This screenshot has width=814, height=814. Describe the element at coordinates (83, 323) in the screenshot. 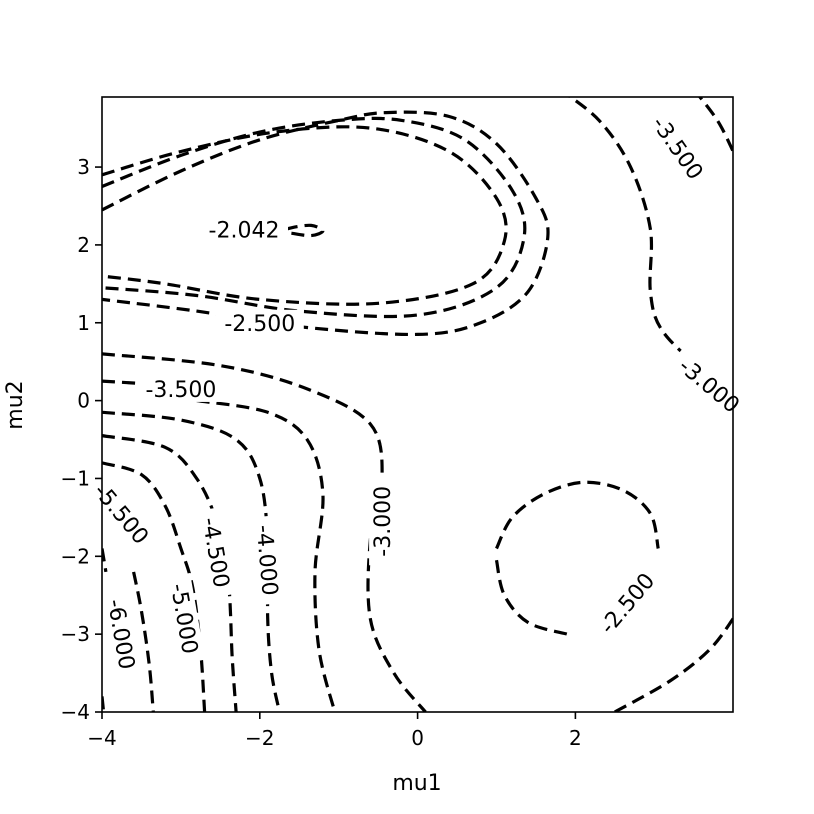

I see `y-tick-label-5: 1` at that location.